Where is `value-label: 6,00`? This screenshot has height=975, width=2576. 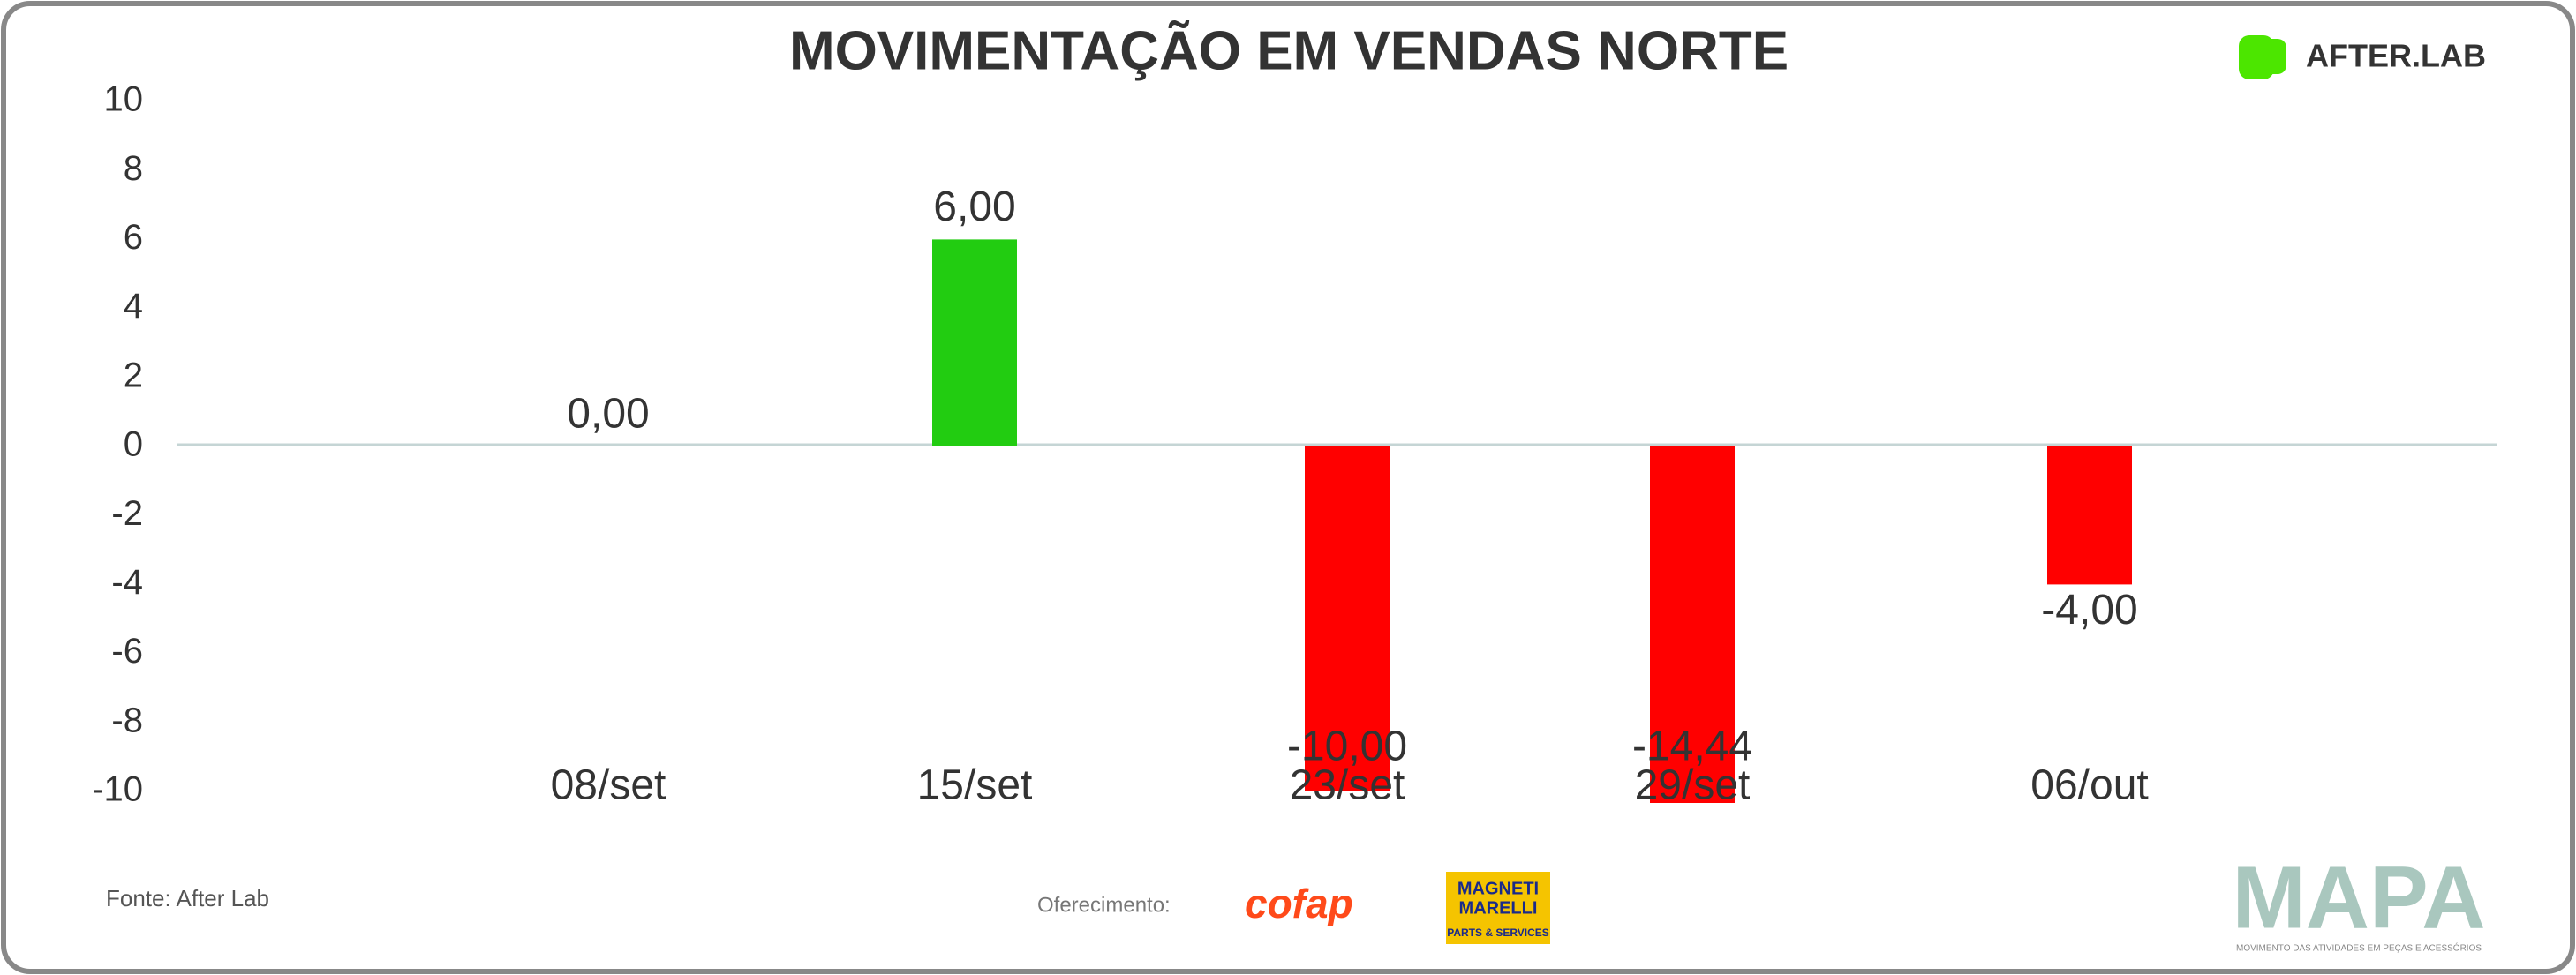 value-label: 6,00 is located at coordinates (974, 207).